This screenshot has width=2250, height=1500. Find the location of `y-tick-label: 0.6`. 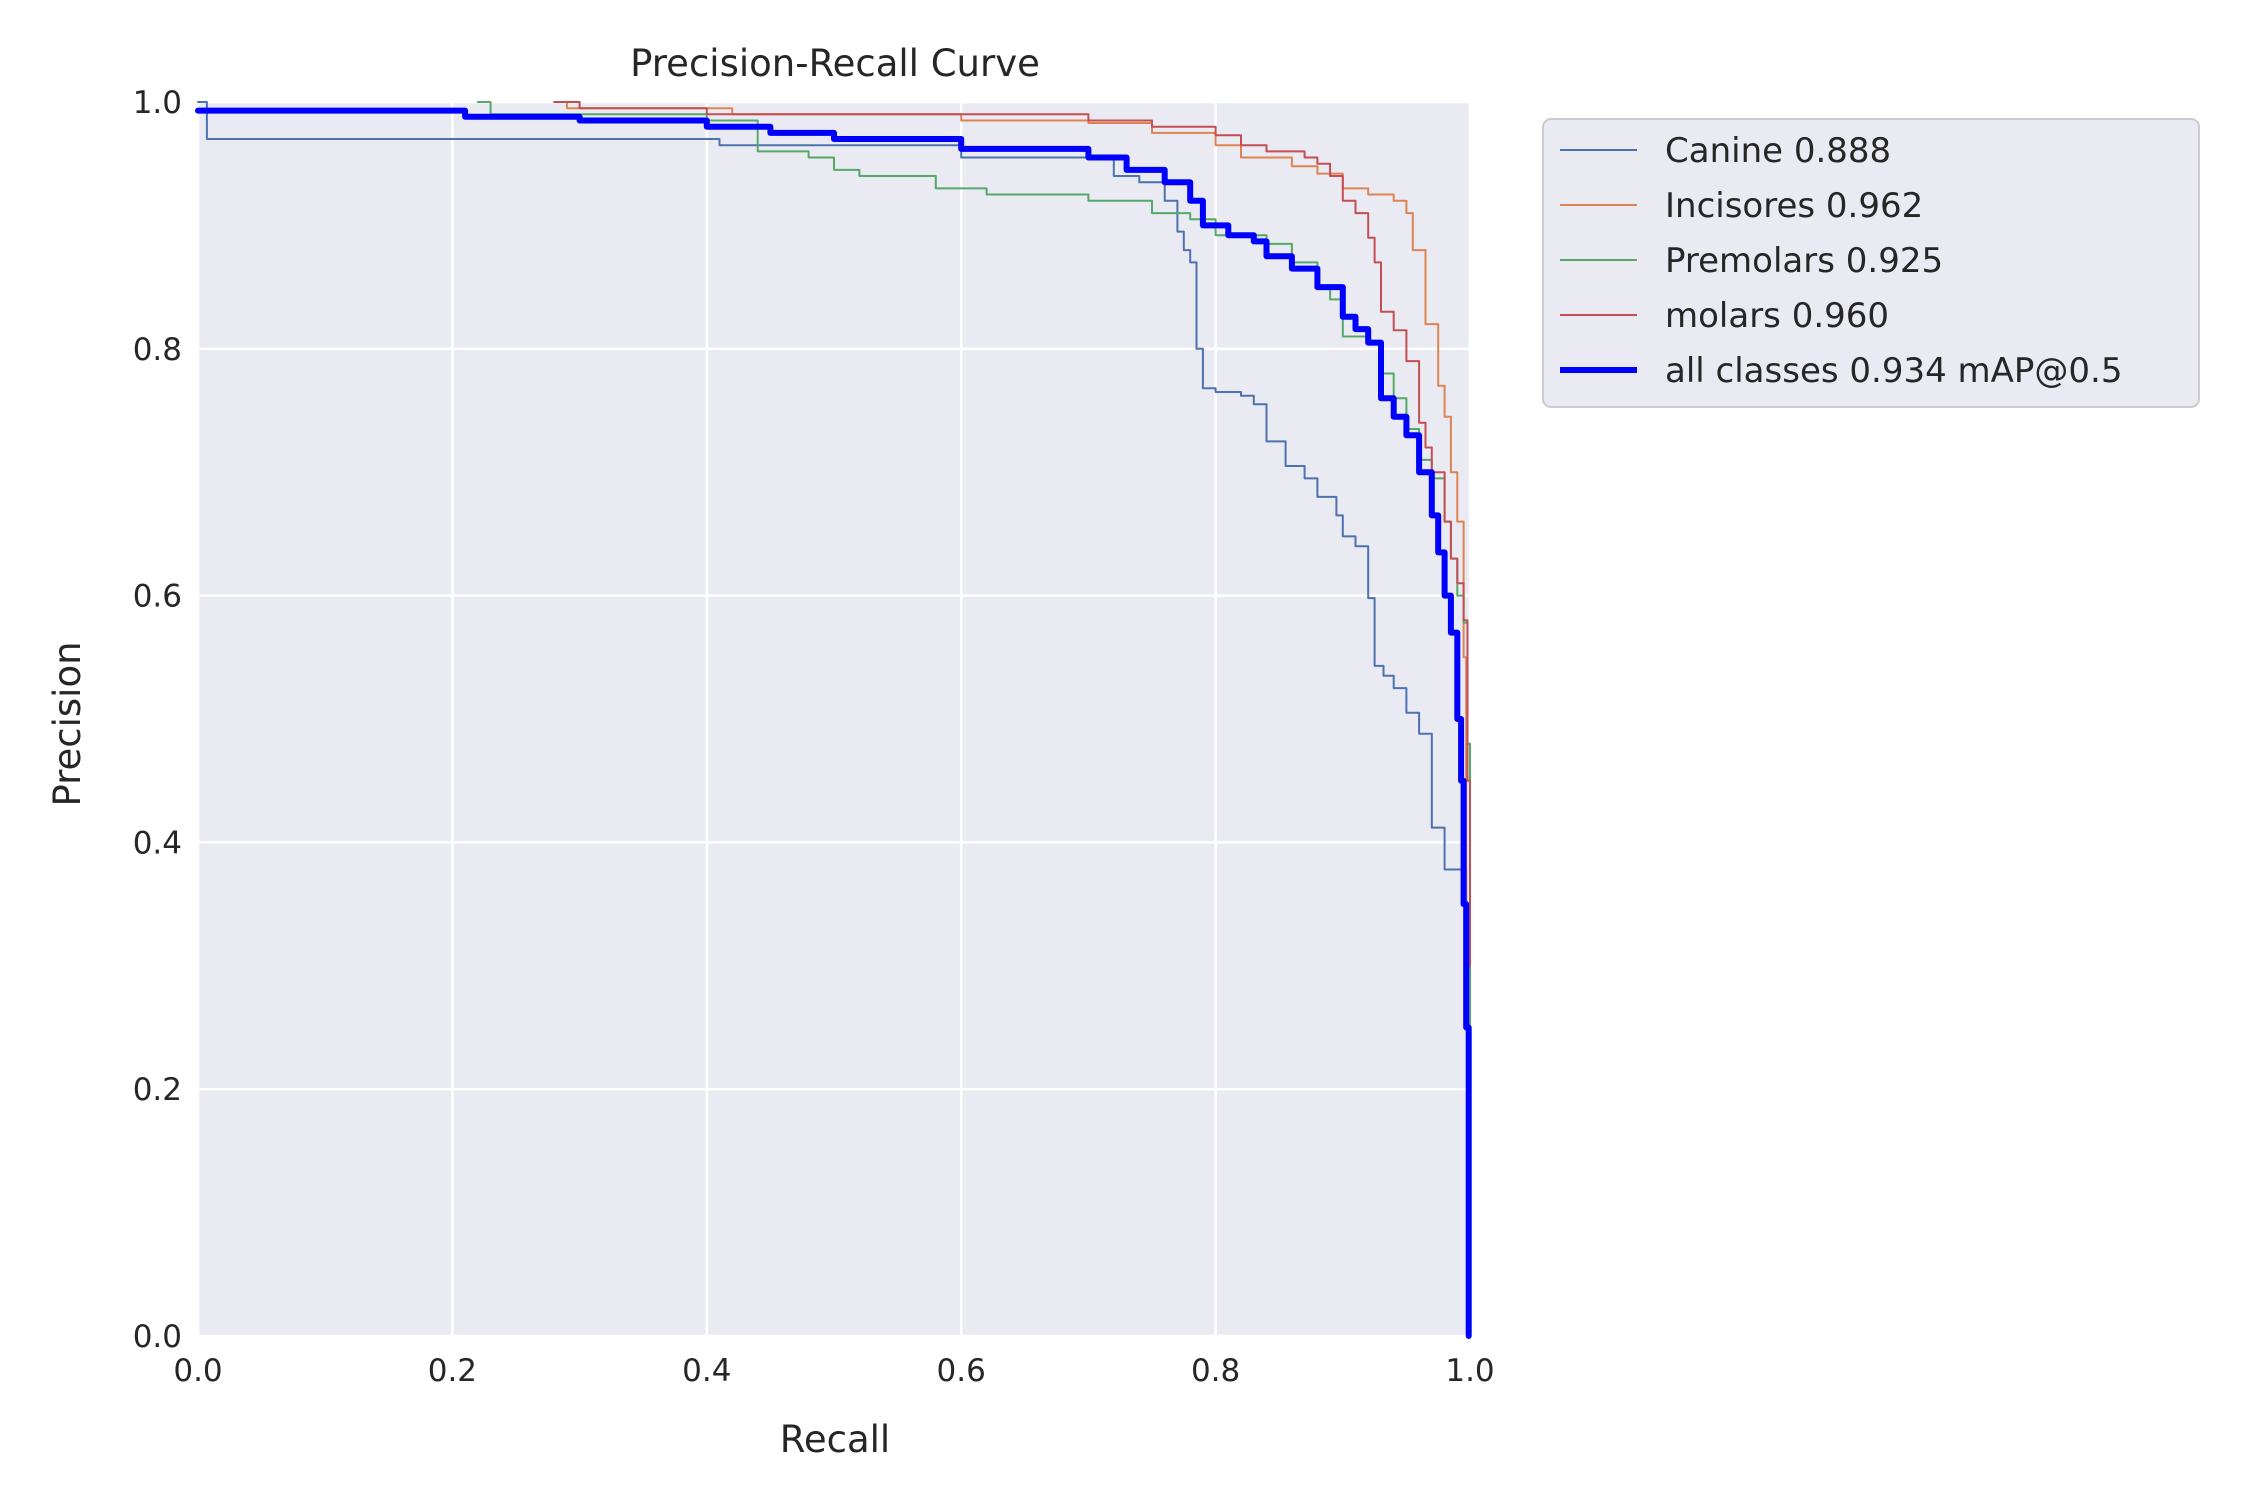

y-tick-label: 0.6 is located at coordinates (157, 597).